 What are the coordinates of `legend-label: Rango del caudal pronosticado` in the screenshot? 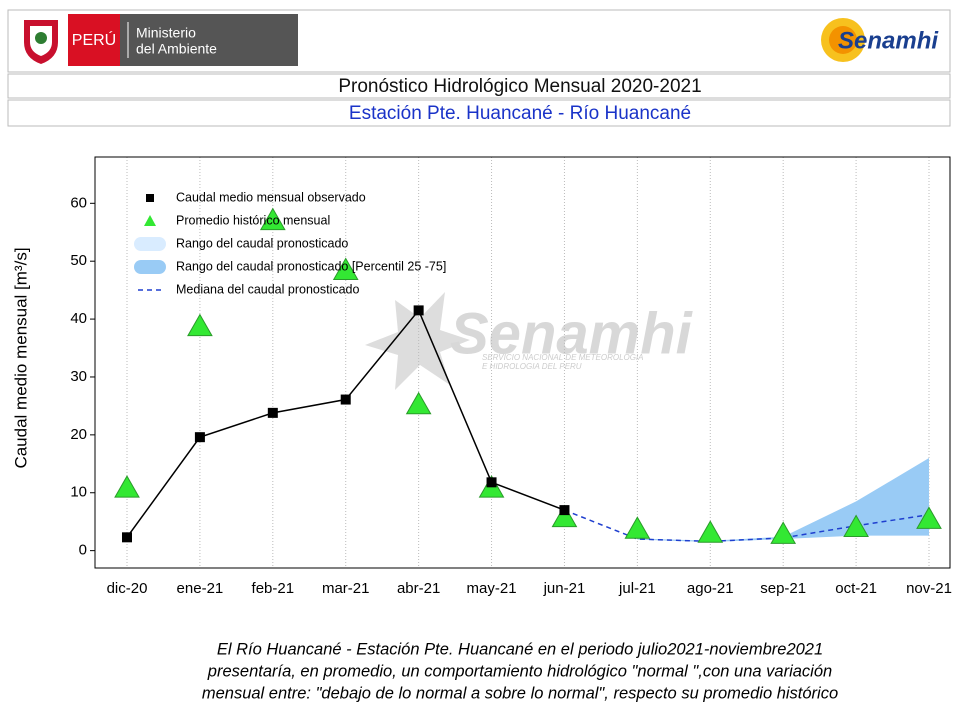 It's located at (262, 243).